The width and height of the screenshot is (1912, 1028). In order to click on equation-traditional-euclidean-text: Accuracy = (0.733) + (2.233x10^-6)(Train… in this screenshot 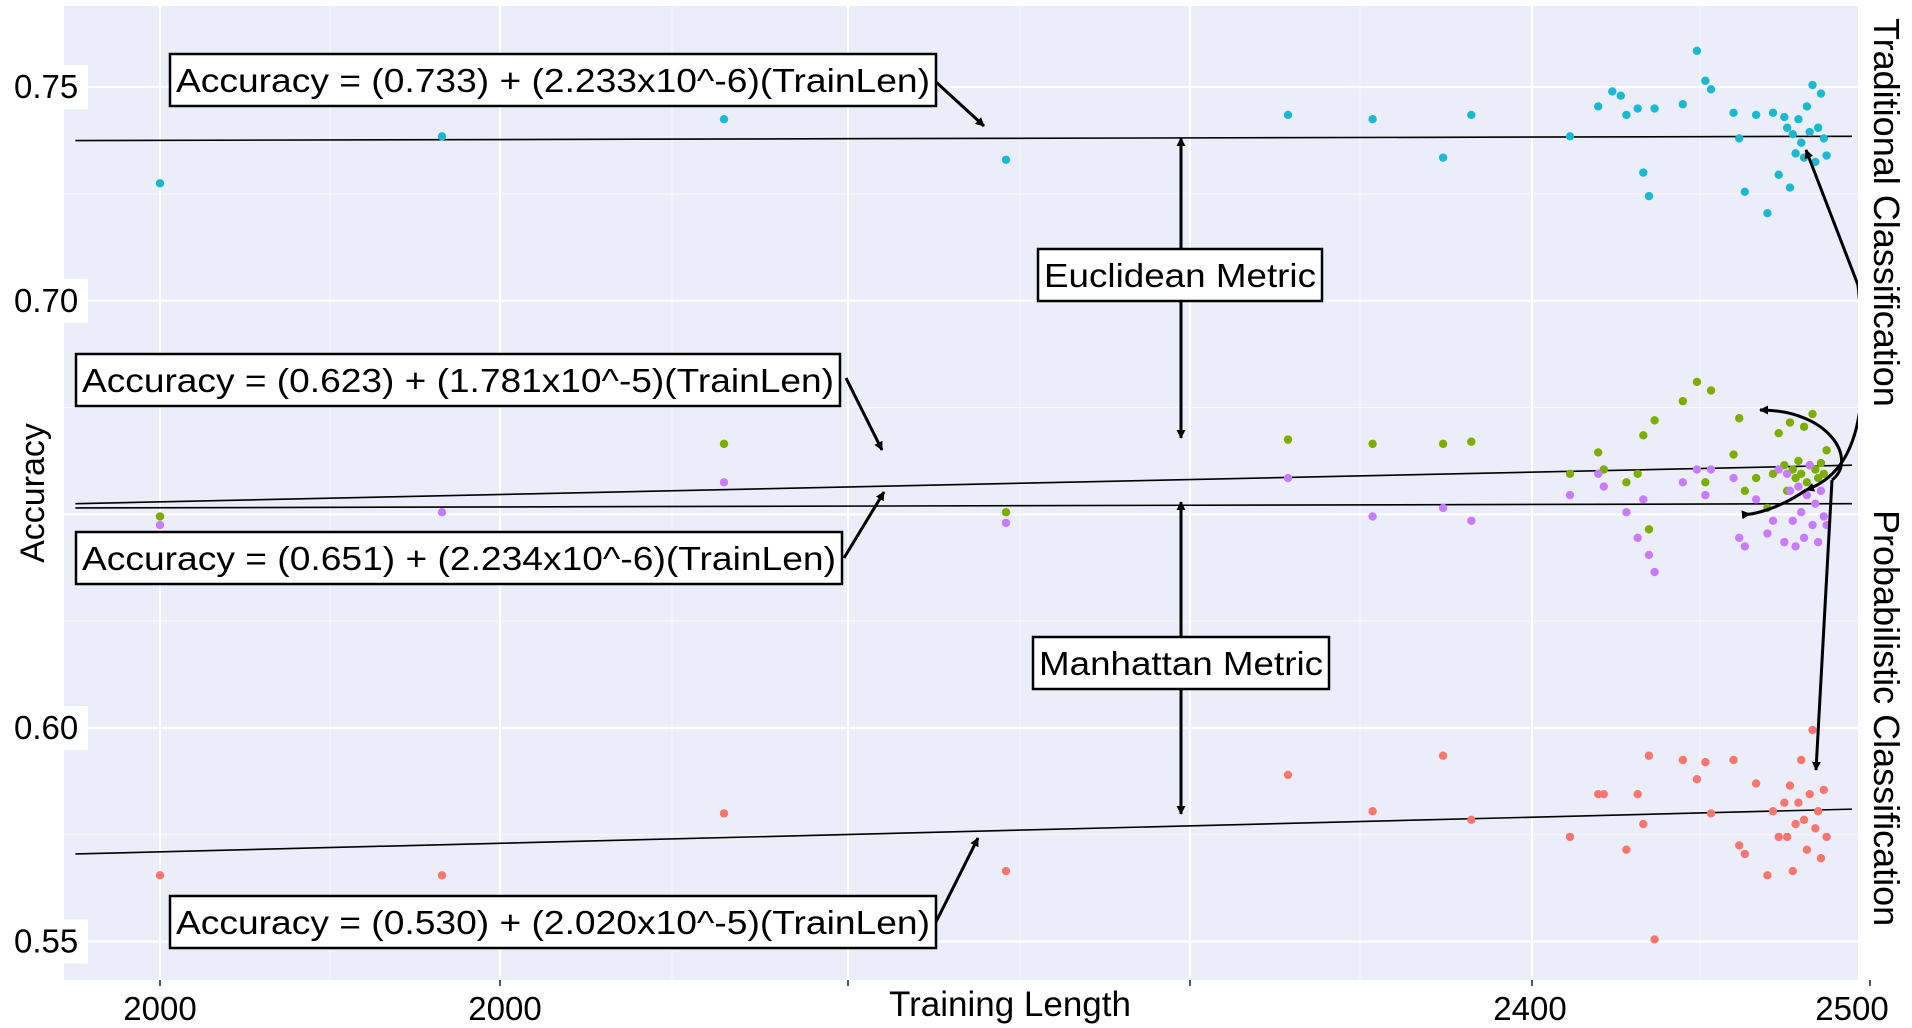, I will do `click(553, 80)`.